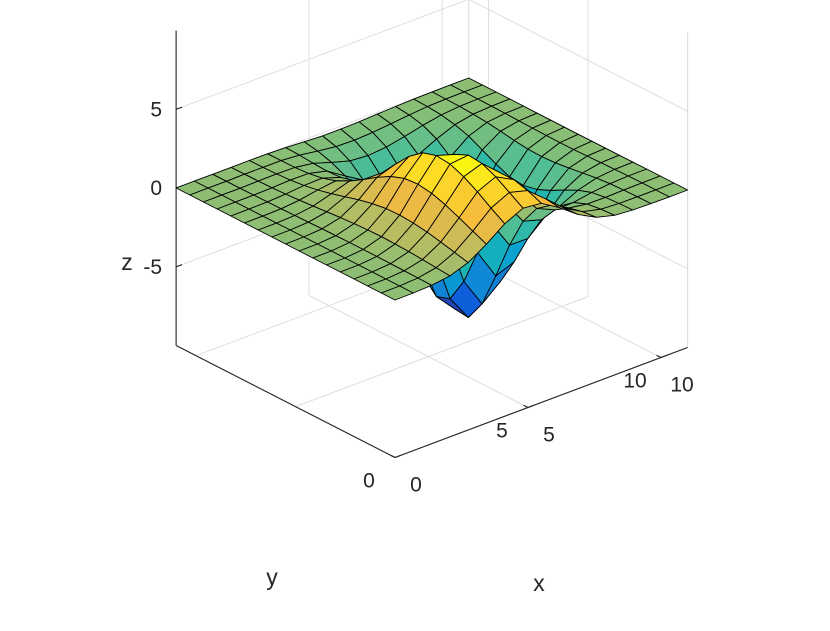 This screenshot has height=631, width=830. What do you see at coordinates (369, 481) in the screenshot?
I see `y-tick-label: 0` at bounding box center [369, 481].